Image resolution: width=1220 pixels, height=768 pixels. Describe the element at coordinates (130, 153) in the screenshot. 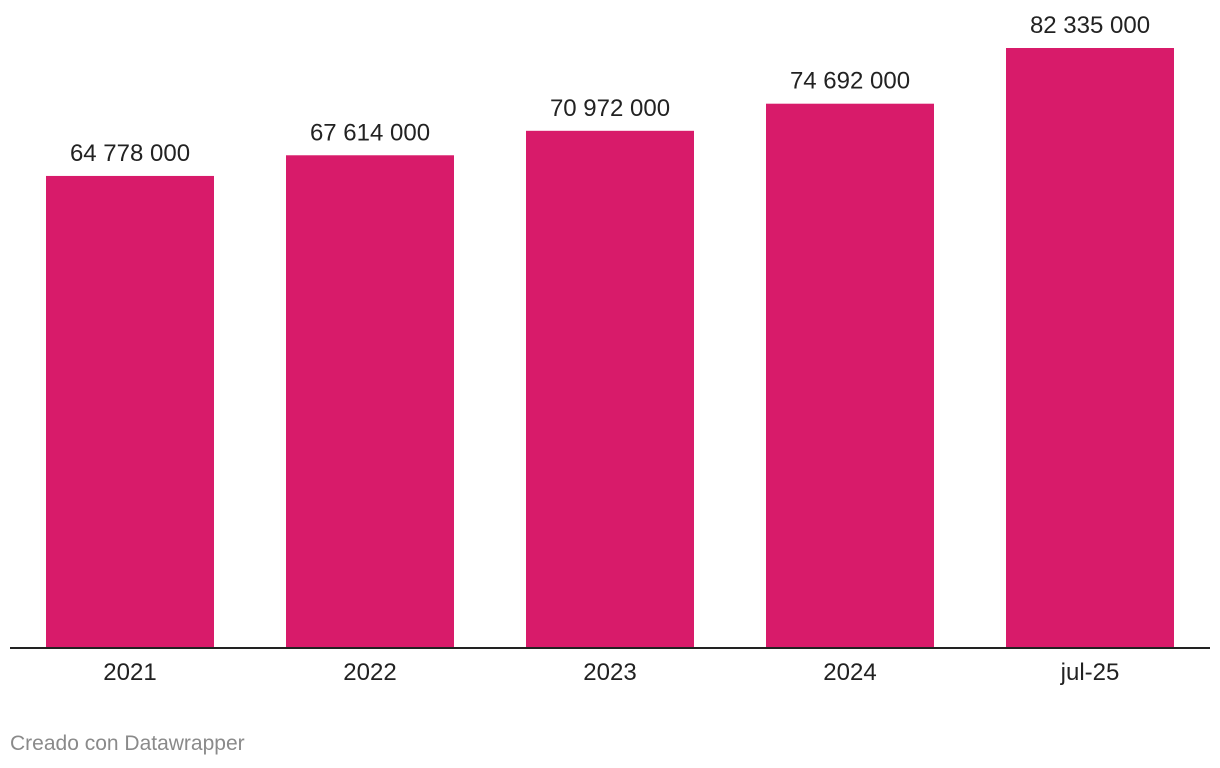

I see `value-label-2021: 64 778 000` at that location.